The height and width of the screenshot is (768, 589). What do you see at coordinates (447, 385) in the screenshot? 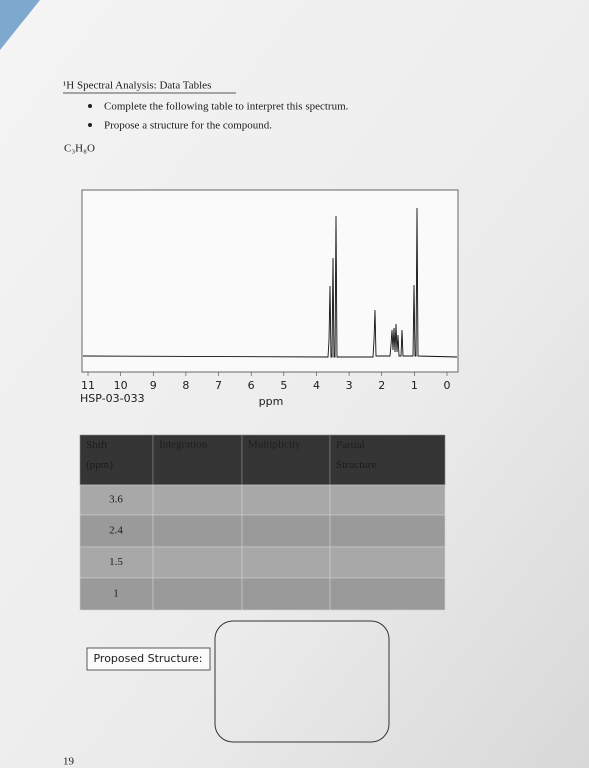
I see `tick-label: 0` at bounding box center [447, 385].